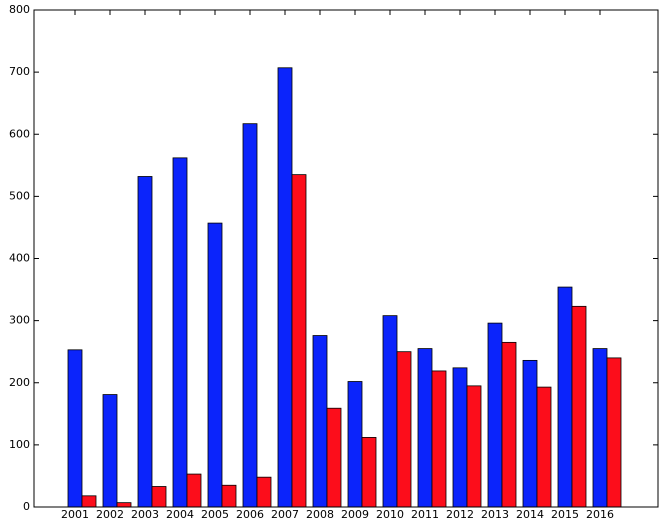 This screenshot has height=527, width=670. What do you see at coordinates (19, 444) in the screenshot?
I see `y-tick-label: 100` at bounding box center [19, 444].